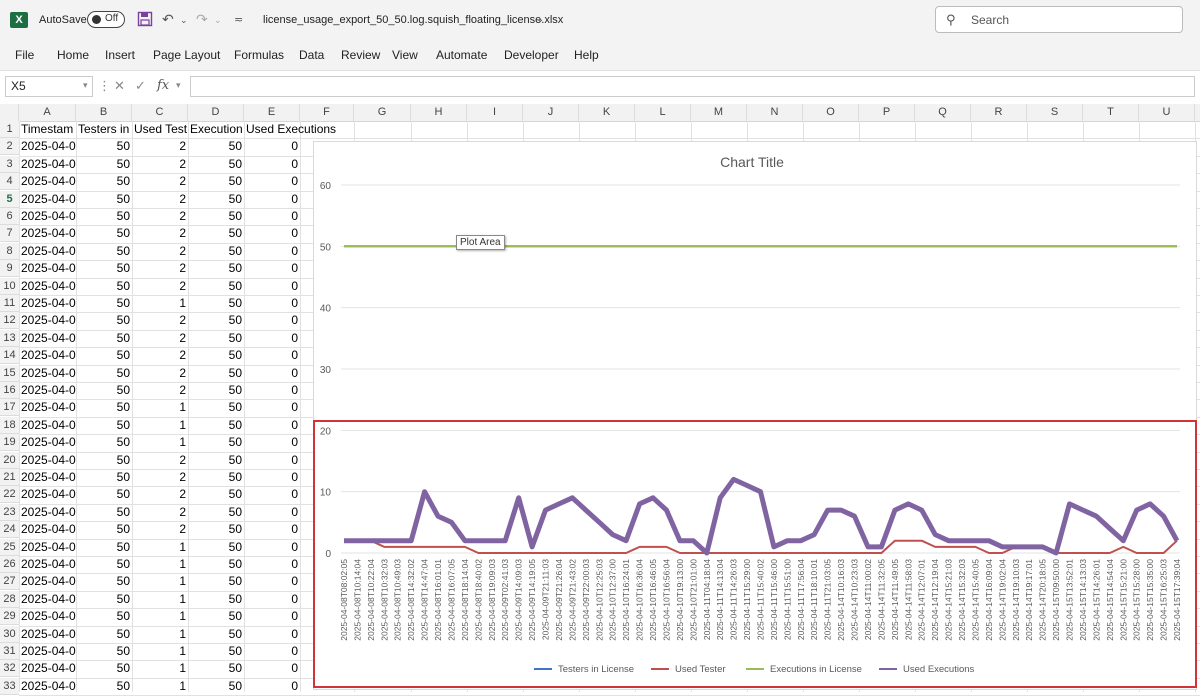  What do you see at coordinates (145, 20) in the screenshot?
I see `save-icon` at bounding box center [145, 20].